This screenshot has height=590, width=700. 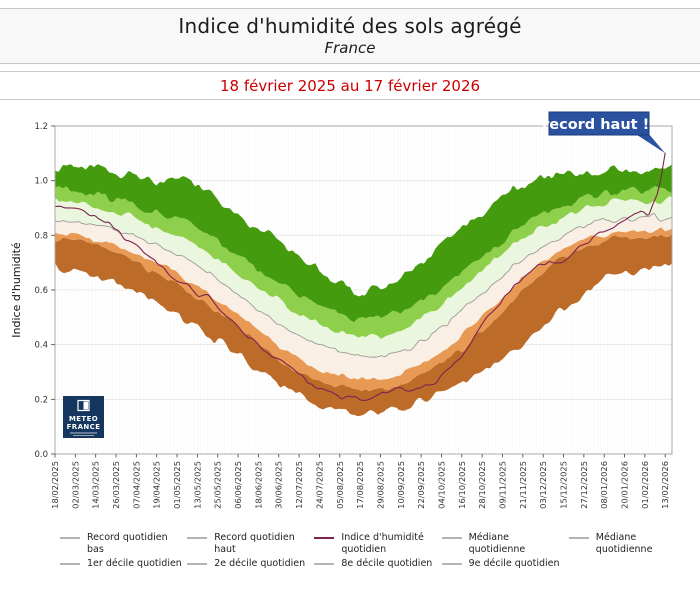 What do you see at coordinates (502, 485) in the screenshot?
I see `x-tick-label: 09/11/2025` at bounding box center [502, 485].